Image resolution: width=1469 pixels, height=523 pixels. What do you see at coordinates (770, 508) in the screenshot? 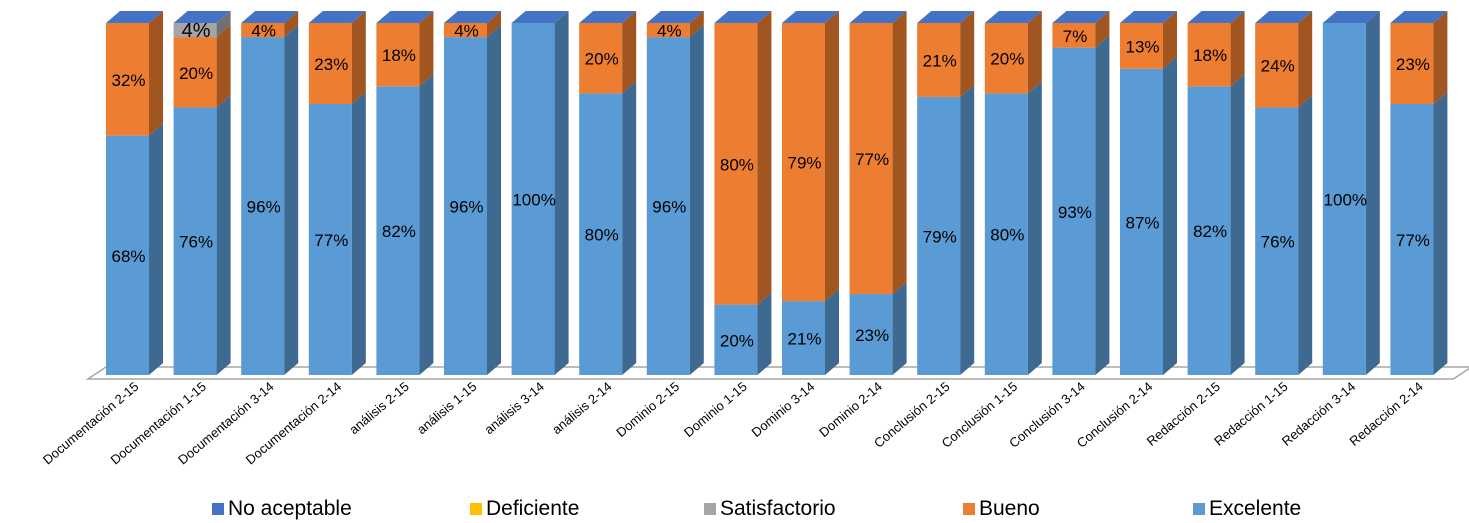
I see `legend-item: Satisfactorio` at bounding box center [770, 508].